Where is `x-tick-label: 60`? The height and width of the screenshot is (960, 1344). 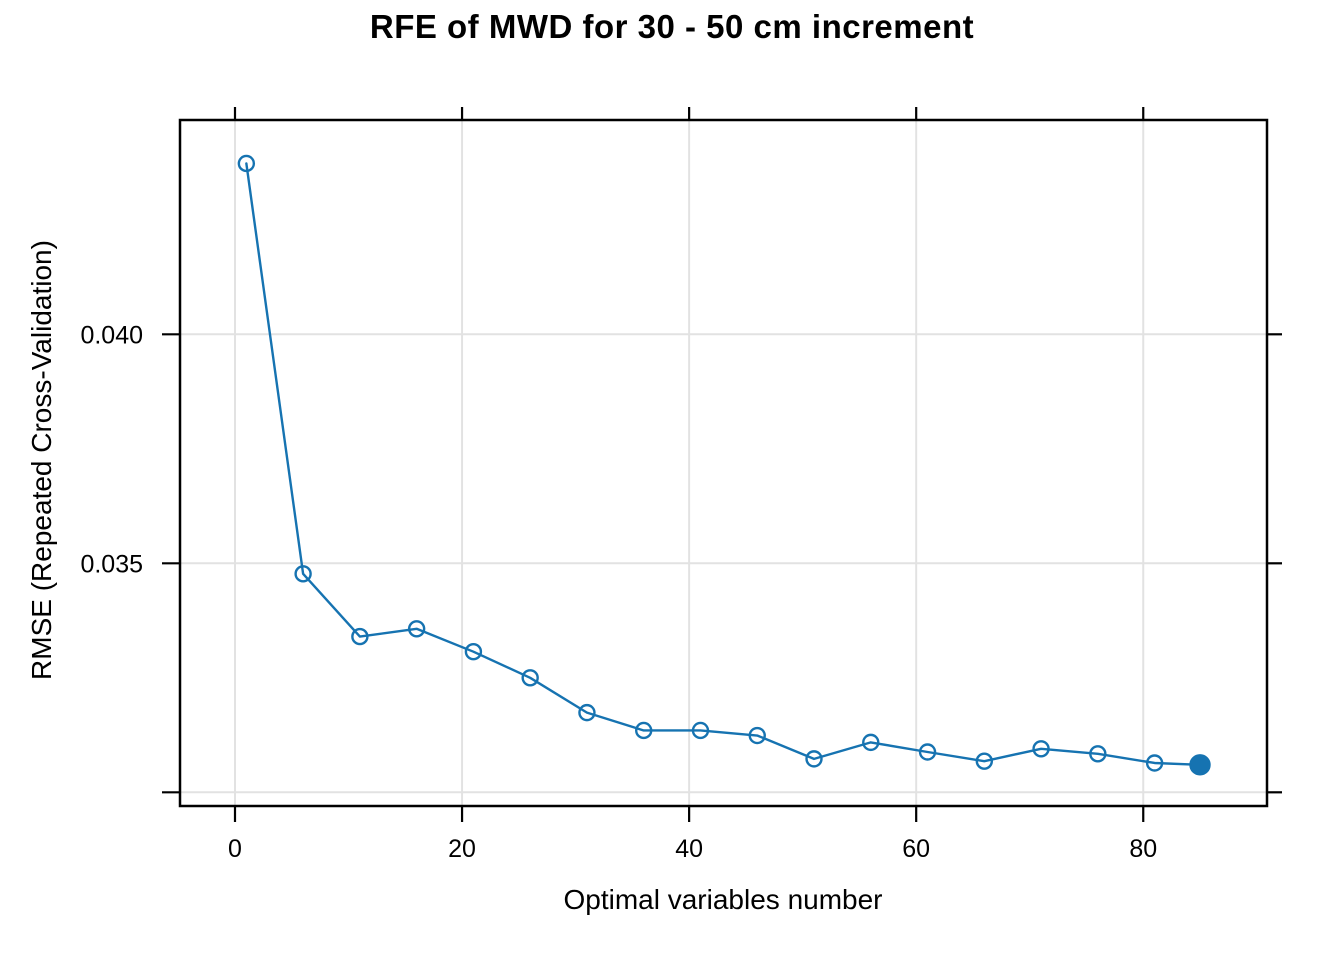
x-tick-label: 60 is located at coordinates (916, 849).